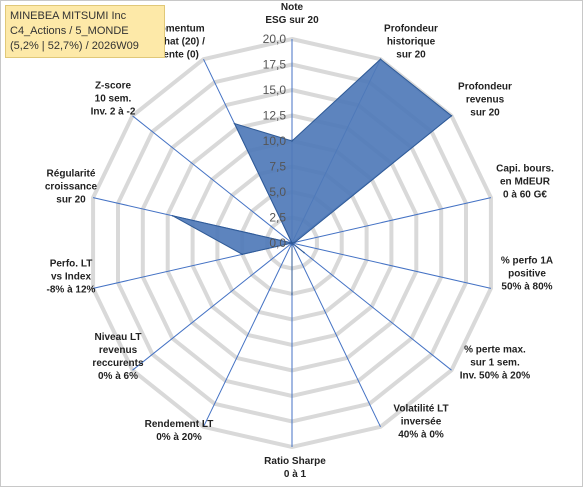  I want to click on axis-label-8-line-0: Rendement LT, so click(179, 424).